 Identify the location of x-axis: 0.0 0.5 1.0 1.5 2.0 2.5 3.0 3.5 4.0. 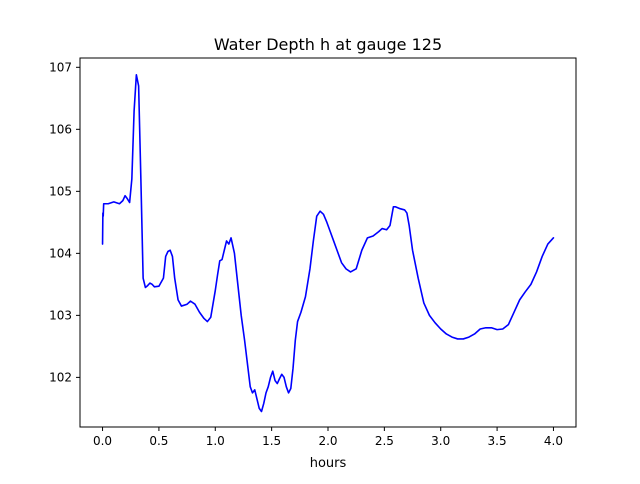
(328, 437).